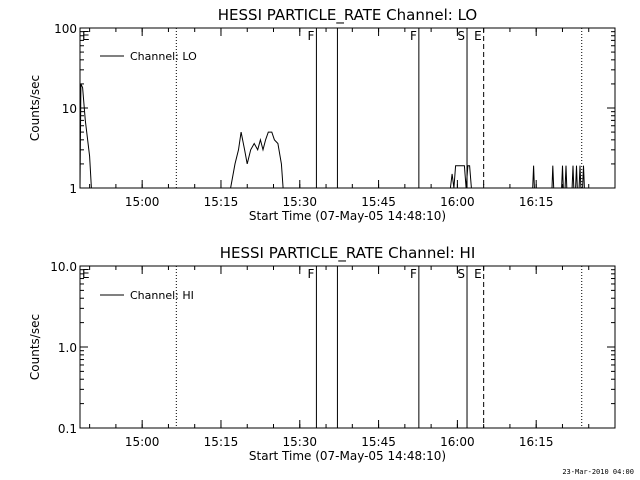 The height and width of the screenshot is (480, 640). Describe the element at coordinates (598, 472) in the screenshot. I see `timestamp: 23-Mar-2010 04:00` at that location.